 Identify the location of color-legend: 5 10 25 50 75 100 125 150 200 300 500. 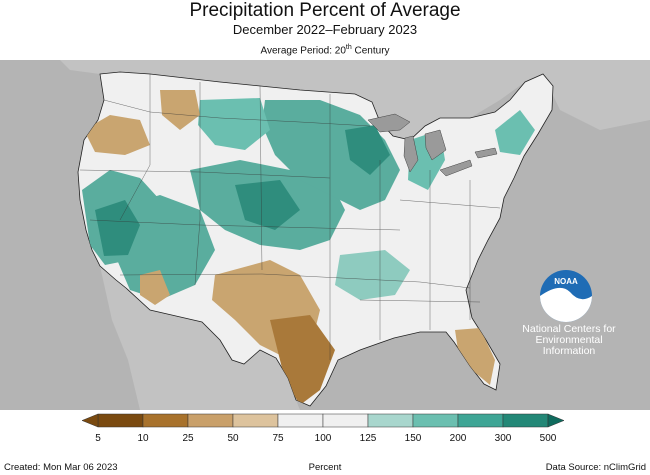
(323, 428).